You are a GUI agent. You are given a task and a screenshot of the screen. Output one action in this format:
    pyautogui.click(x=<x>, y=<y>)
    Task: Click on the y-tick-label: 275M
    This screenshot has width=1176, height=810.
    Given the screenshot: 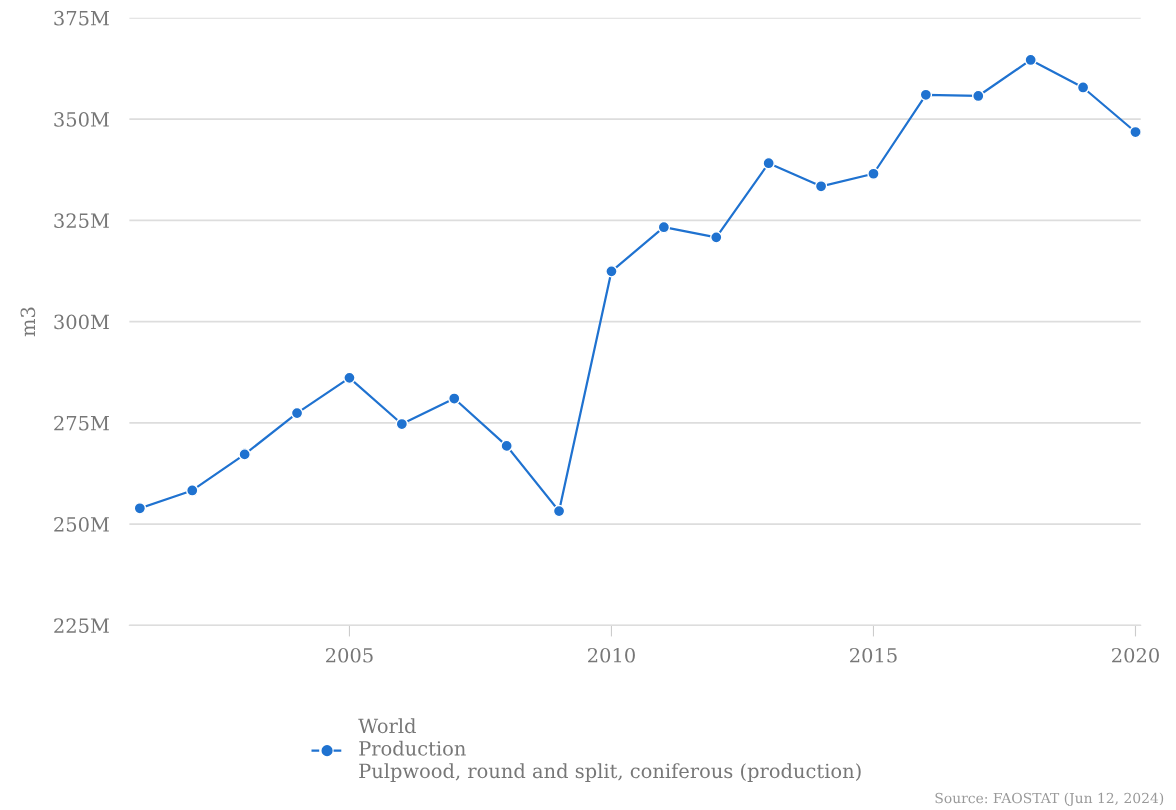 What is the action you would take?
    pyautogui.click(x=81, y=423)
    